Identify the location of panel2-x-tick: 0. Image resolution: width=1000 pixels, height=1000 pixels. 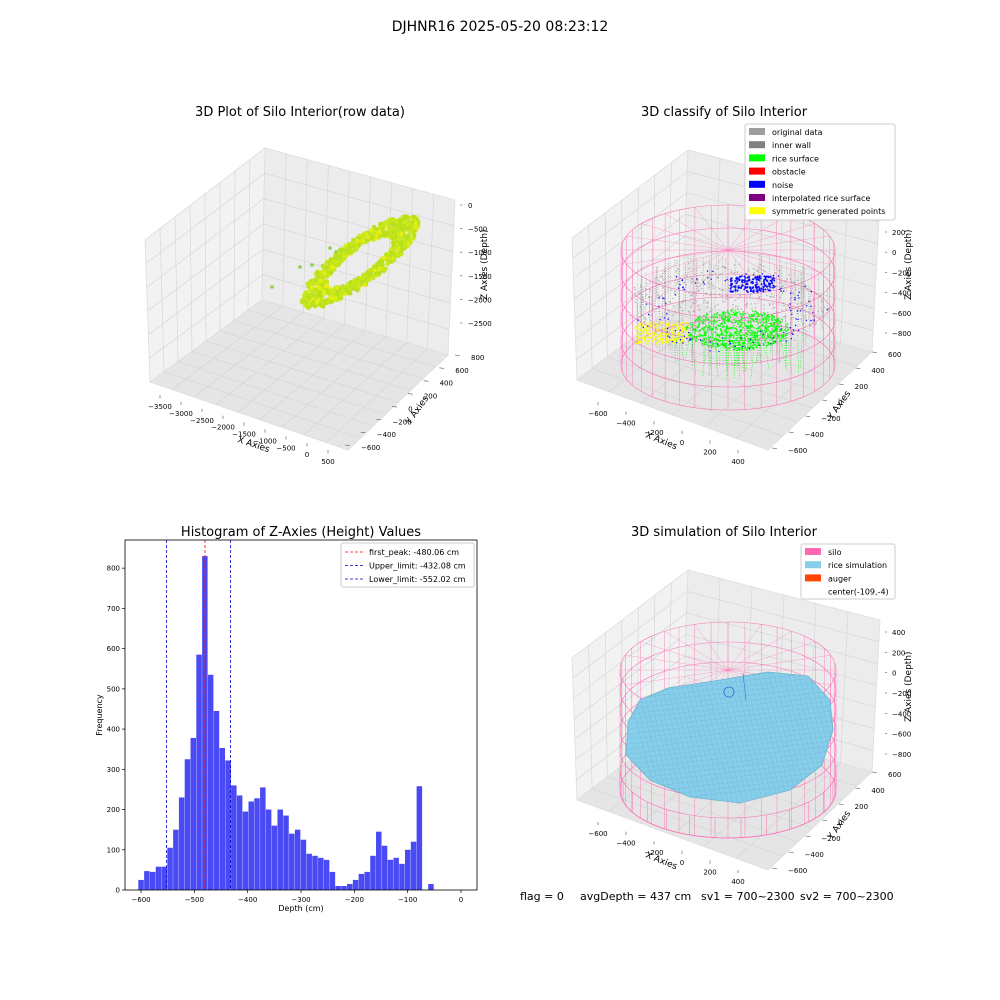
(682, 443).